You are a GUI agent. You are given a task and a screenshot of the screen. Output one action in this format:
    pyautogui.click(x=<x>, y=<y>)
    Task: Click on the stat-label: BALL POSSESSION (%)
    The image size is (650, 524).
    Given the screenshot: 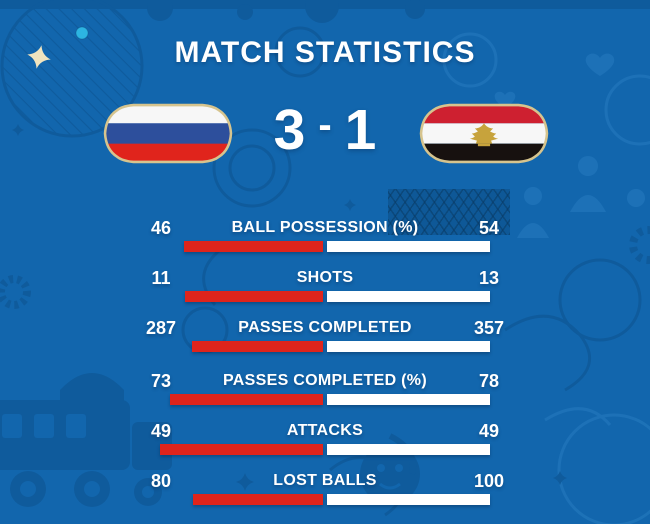 What is the action you would take?
    pyautogui.click(x=325, y=227)
    